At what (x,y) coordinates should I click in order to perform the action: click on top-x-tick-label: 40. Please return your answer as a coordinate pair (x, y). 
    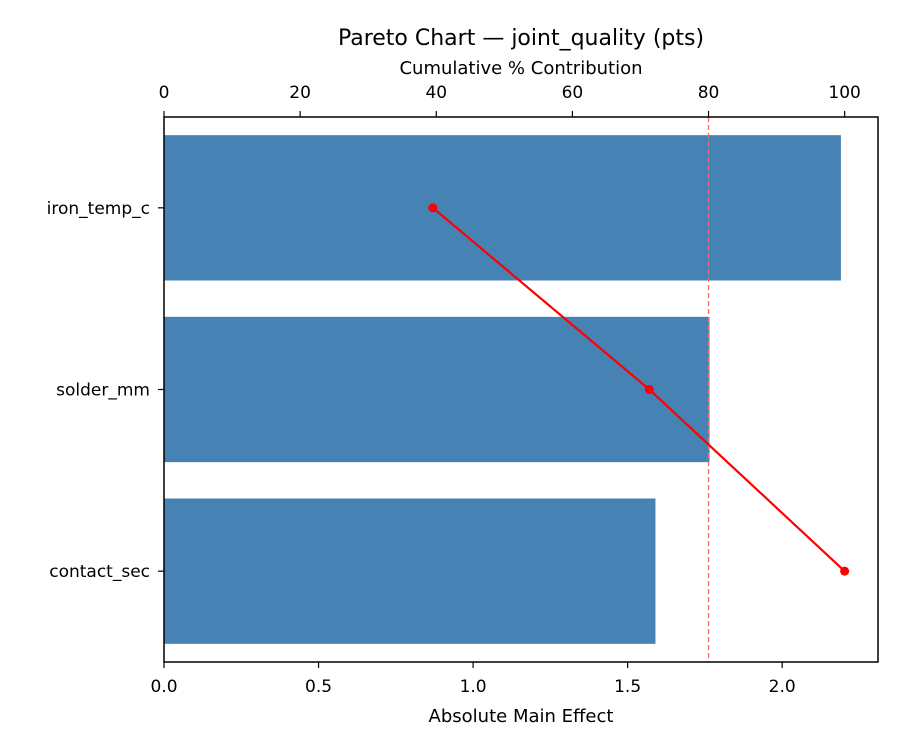
    Looking at the image, I should click on (436, 93).